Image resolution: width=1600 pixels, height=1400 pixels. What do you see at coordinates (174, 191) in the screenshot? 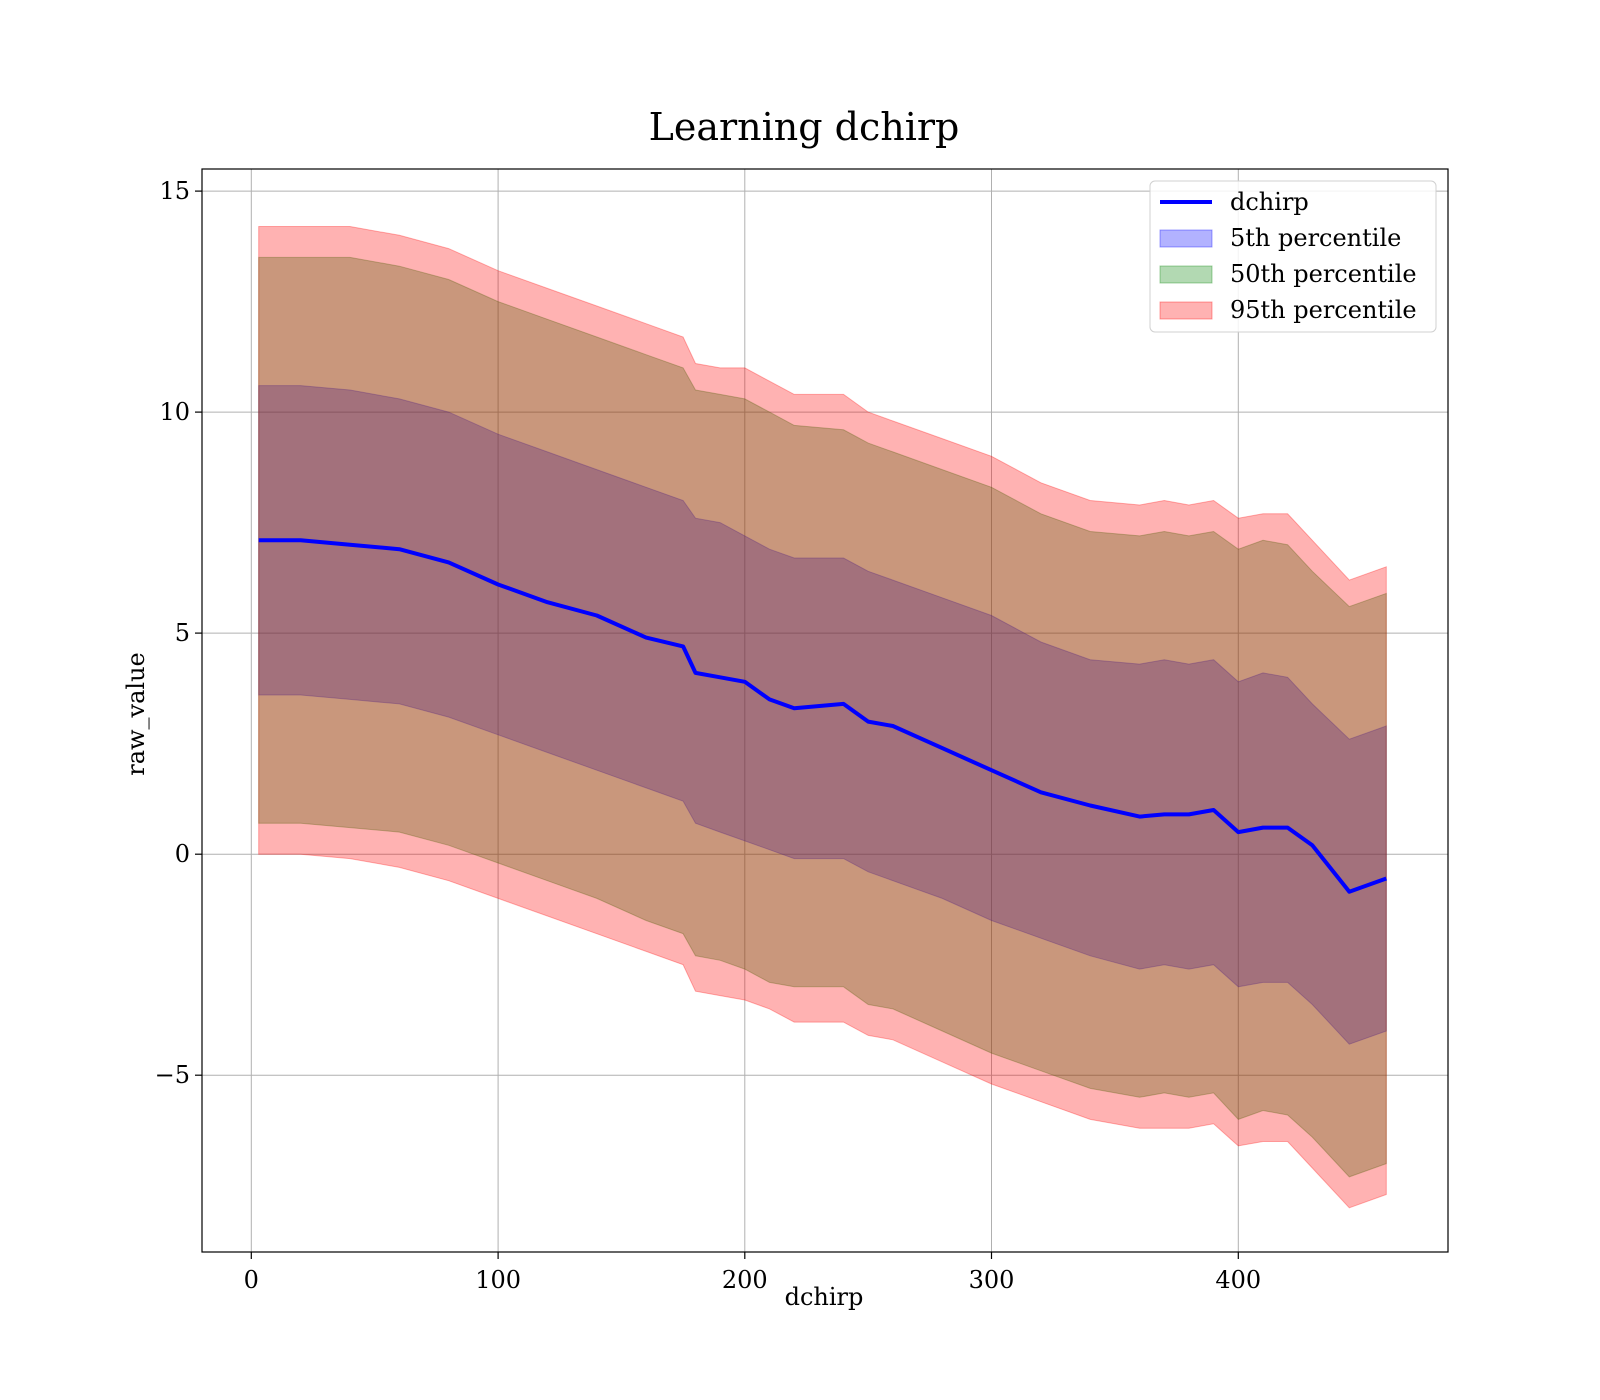
I see `y-tick-label: 15` at bounding box center [174, 191].